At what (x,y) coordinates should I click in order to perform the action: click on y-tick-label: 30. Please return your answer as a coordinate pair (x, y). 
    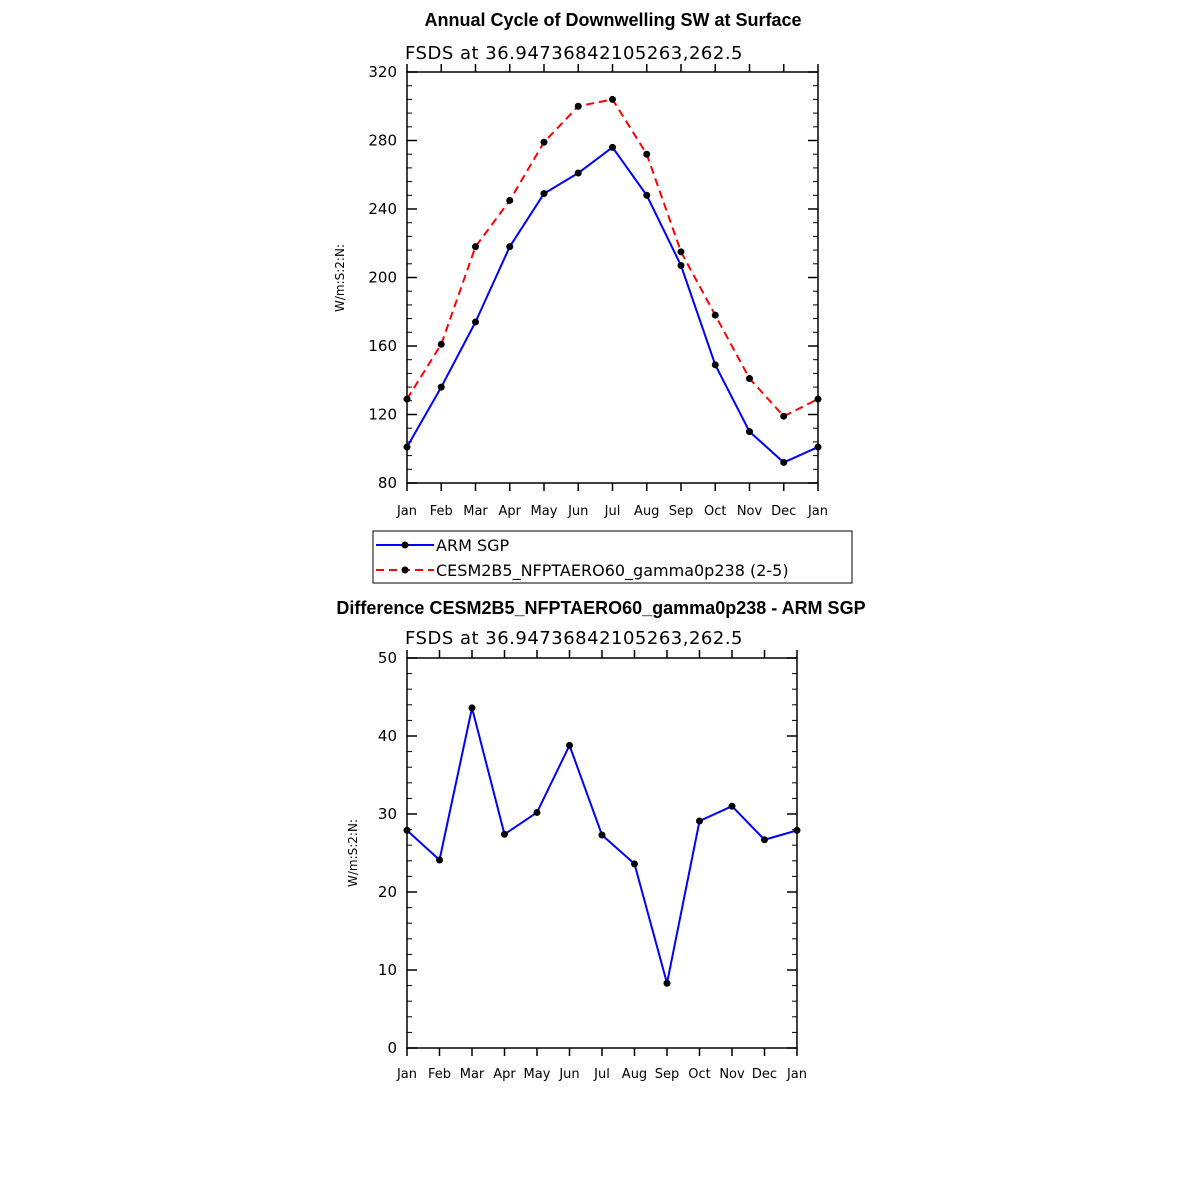
    Looking at the image, I should click on (387, 814).